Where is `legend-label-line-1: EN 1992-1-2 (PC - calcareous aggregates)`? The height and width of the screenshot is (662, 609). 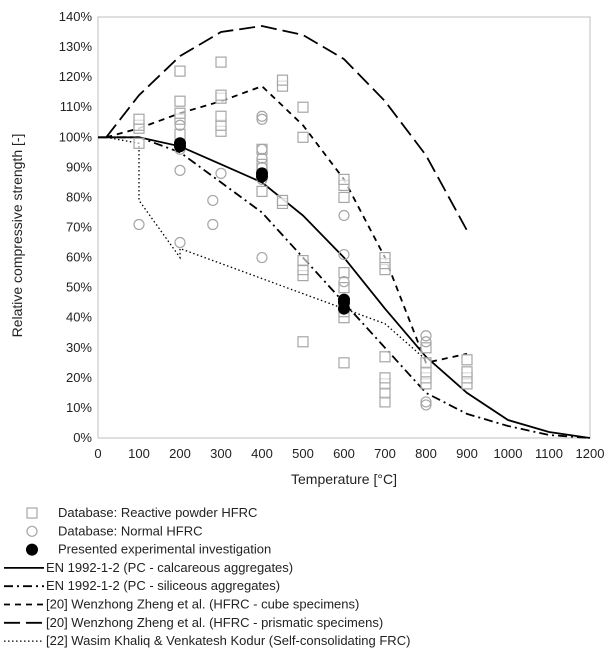
legend-label-line-1: EN 1992-1-2 (PC - calcareous aggregates) is located at coordinates (169, 567).